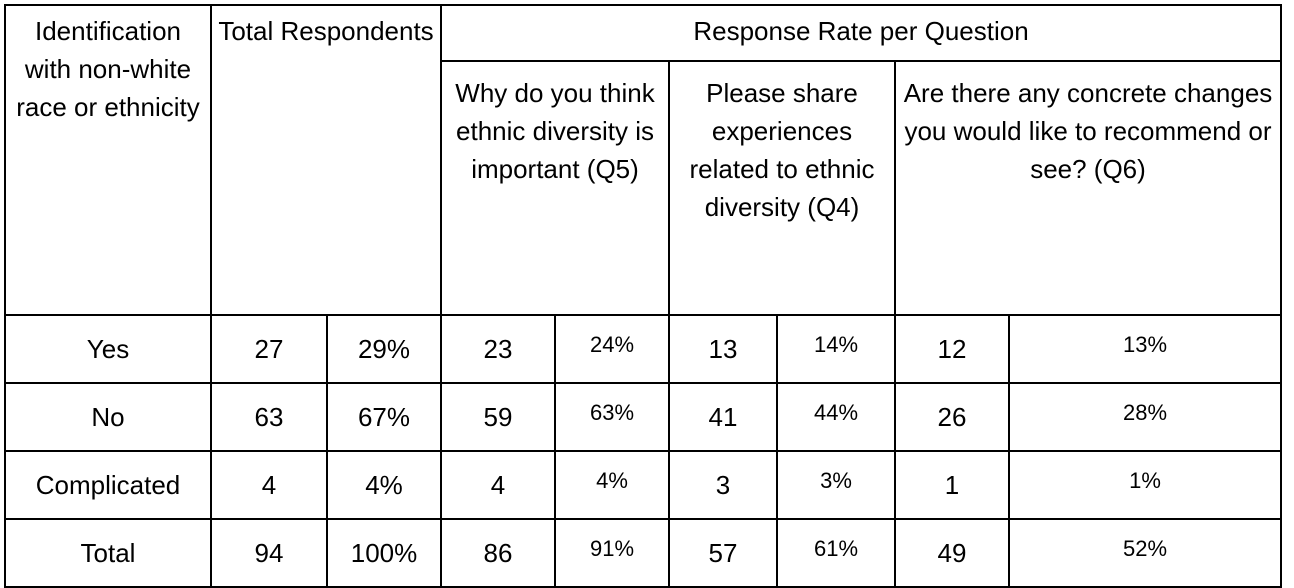 The image size is (1294, 588). I want to click on table-row: Yes 27 29% 23 24% 13 14% 12 13%, so click(643, 349).